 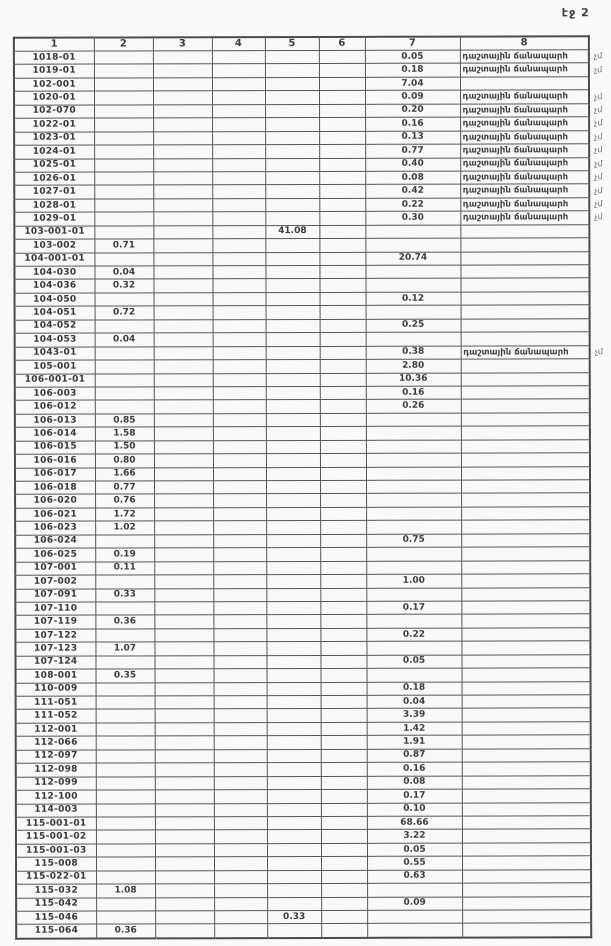 What do you see at coordinates (124, 246) in the screenshot?
I see `value-cell: 0.71` at bounding box center [124, 246].